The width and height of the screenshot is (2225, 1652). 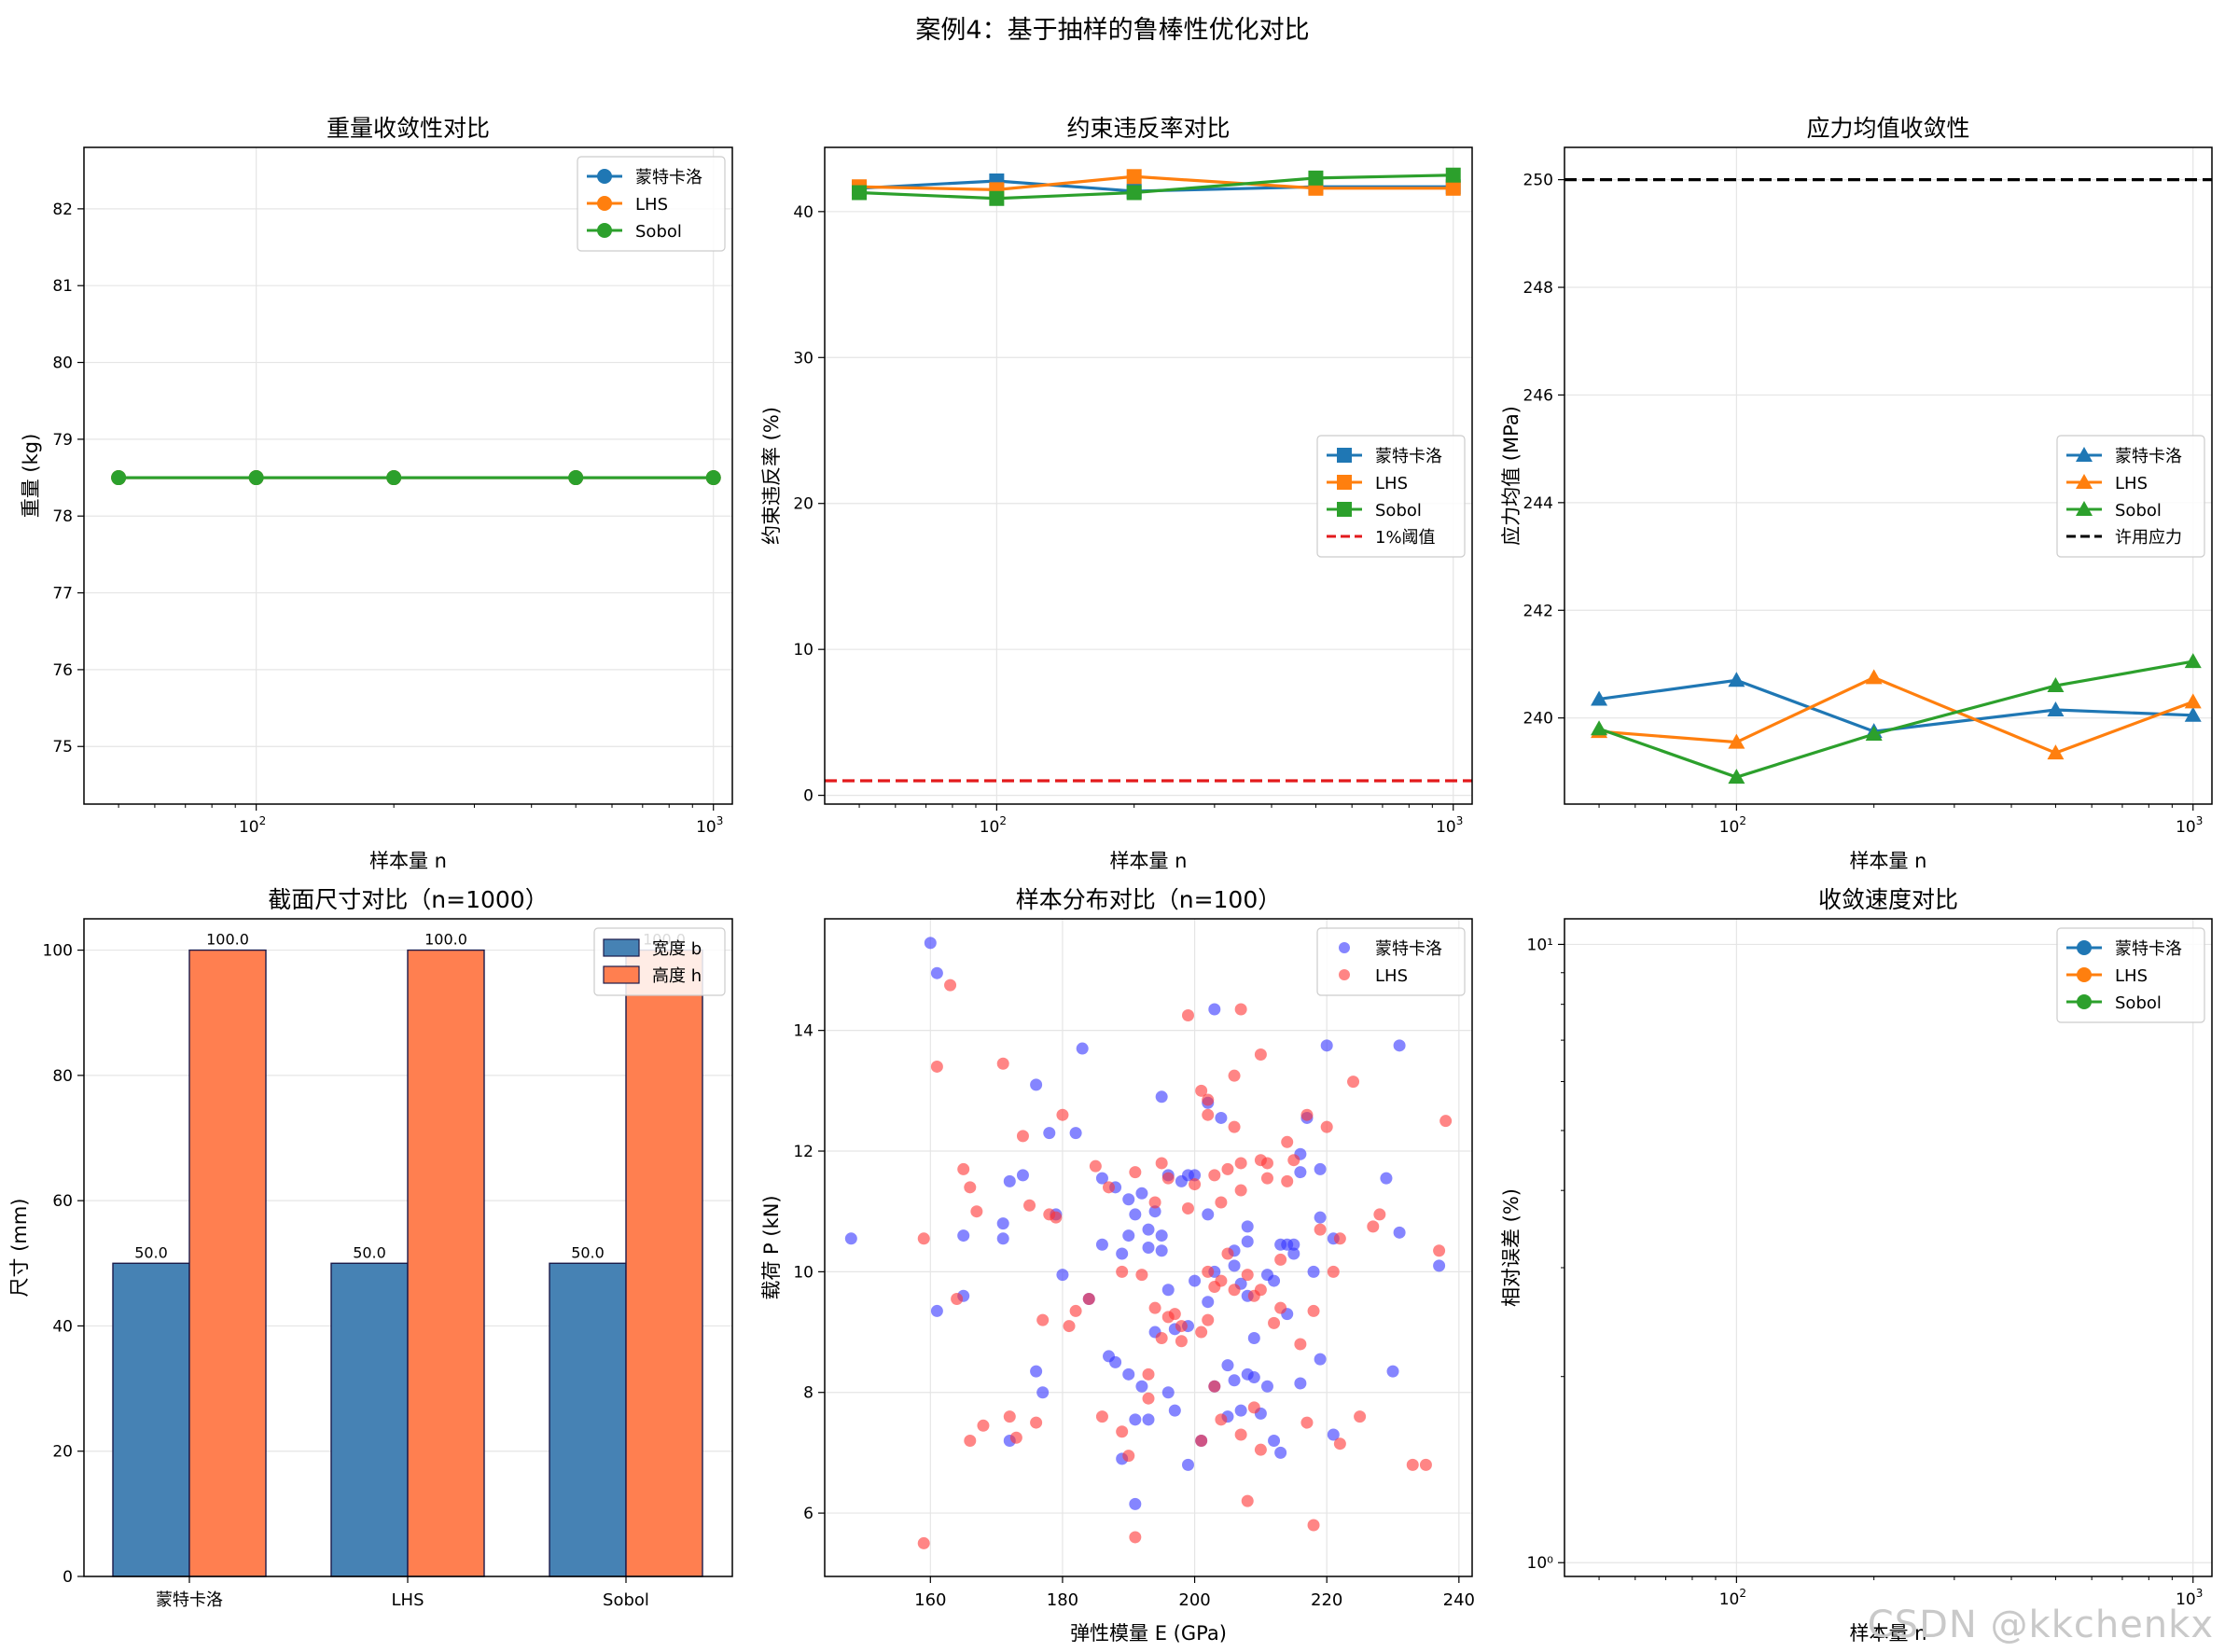 I want to click on series-LHS, so click(x=1896, y=715).